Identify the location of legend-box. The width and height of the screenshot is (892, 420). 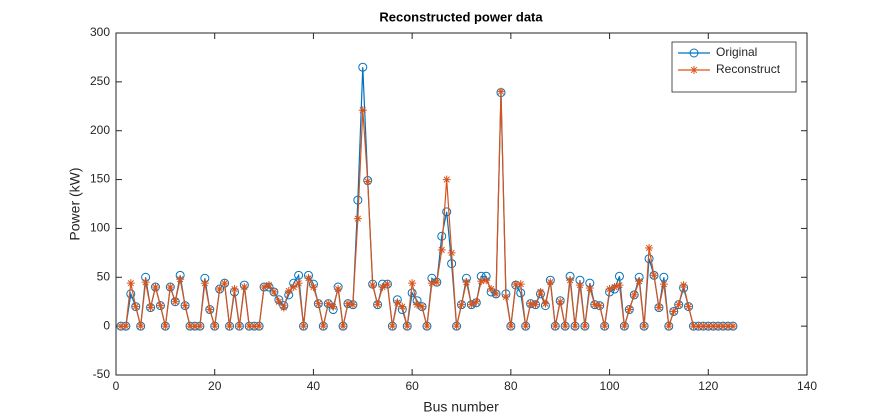
(734, 67).